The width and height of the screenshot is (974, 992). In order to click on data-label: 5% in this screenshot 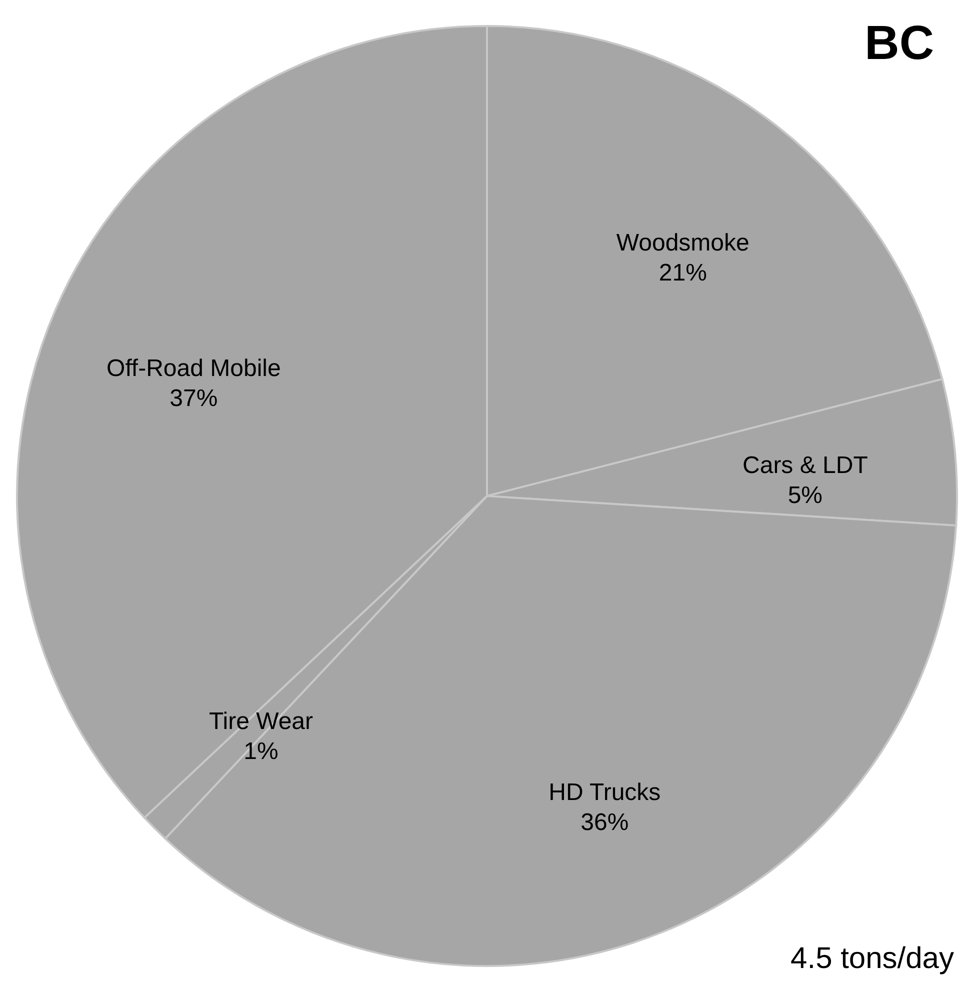, I will do `click(805, 495)`.